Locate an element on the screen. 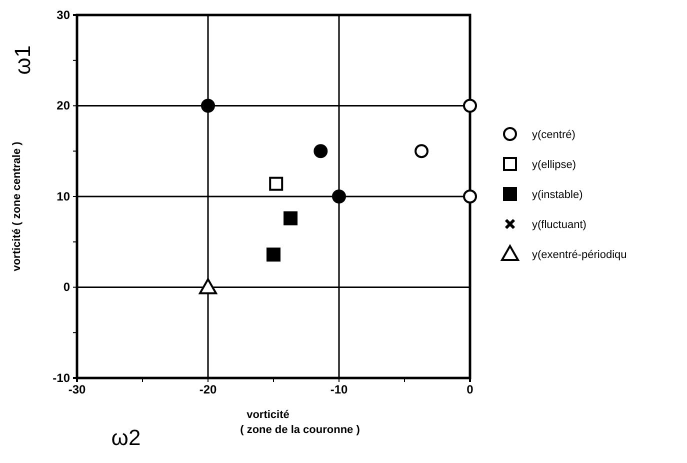  y-axis-title: vorticité ( zone centrale ) is located at coordinates (17, 206).